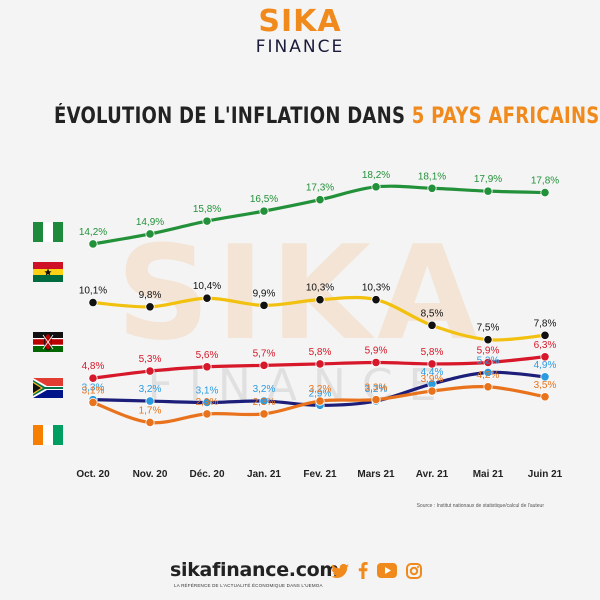  What do you see at coordinates (264, 353) in the screenshot?
I see `data-label: 5,7%` at bounding box center [264, 353].